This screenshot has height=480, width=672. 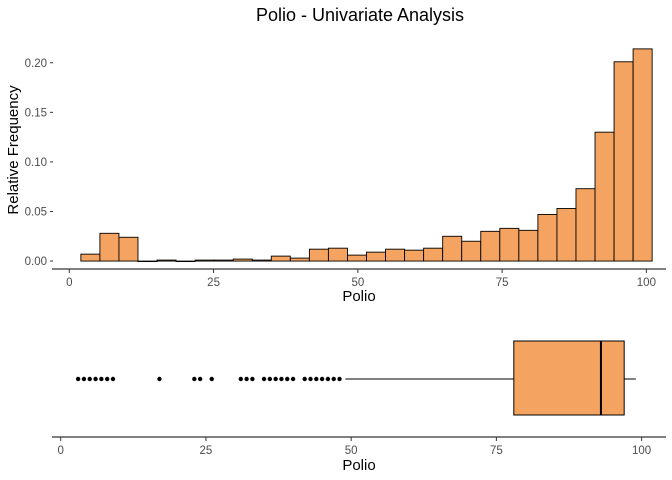 I want to click on histogram-y-ticks: 0.00 0.05 0.10 0.15 0.20, so click(x=39, y=163).